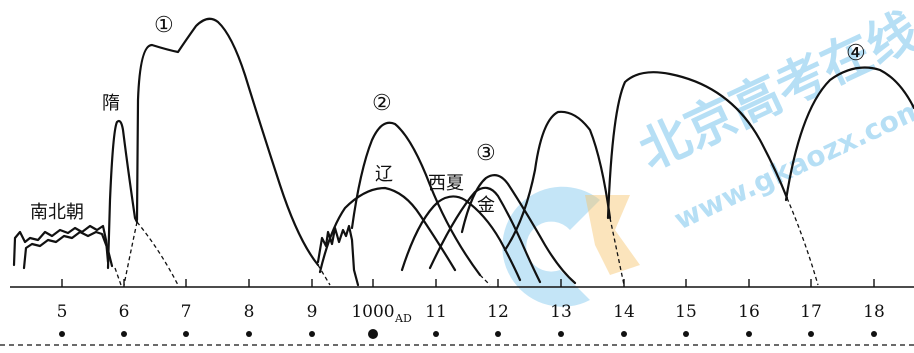 This screenshot has width=914, height=353. What do you see at coordinates (372, 312) in the screenshot?
I see `tick-label: 1000` at bounding box center [372, 312].